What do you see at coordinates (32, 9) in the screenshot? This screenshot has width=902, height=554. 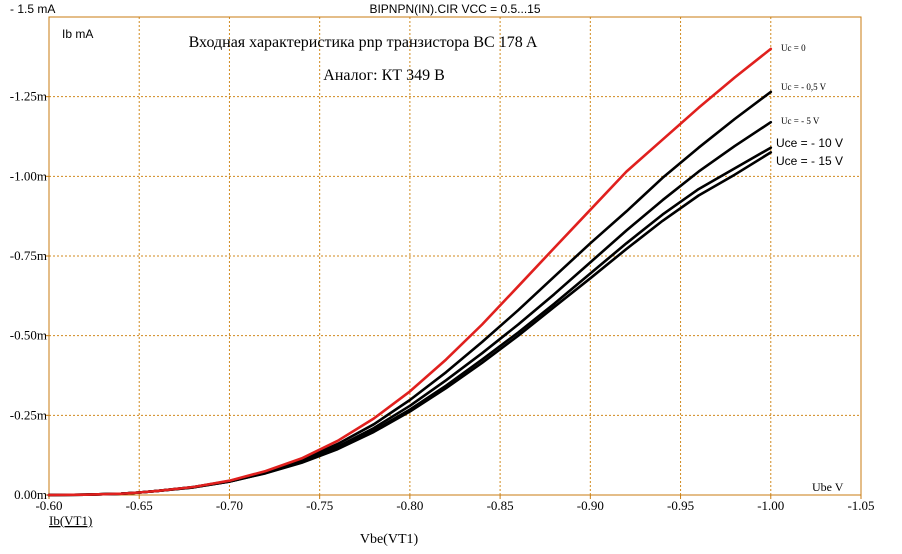 I see `top-axis-value: - 1.5 mA` at bounding box center [32, 9].